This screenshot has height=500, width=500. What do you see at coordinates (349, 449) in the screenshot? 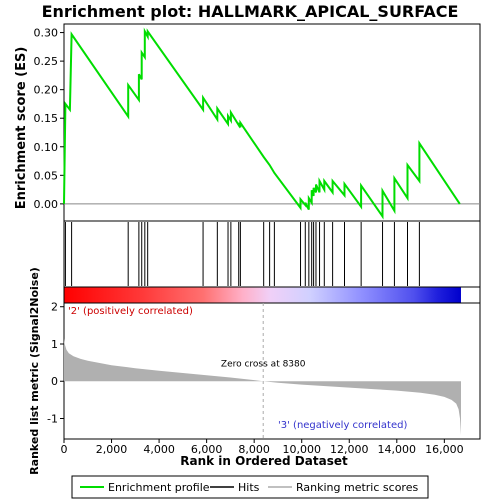
I see `rank-x-tick-label: 12,000` at bounding box center [349, 449].